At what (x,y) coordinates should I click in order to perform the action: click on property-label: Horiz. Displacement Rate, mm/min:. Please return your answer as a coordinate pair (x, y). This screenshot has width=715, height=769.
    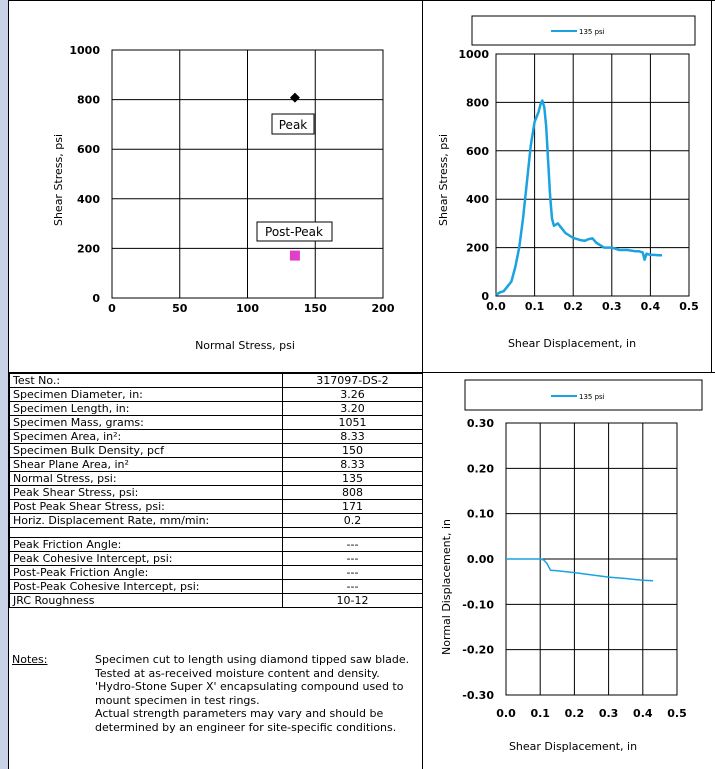
    Looking at the image, I should click on (146, 520).